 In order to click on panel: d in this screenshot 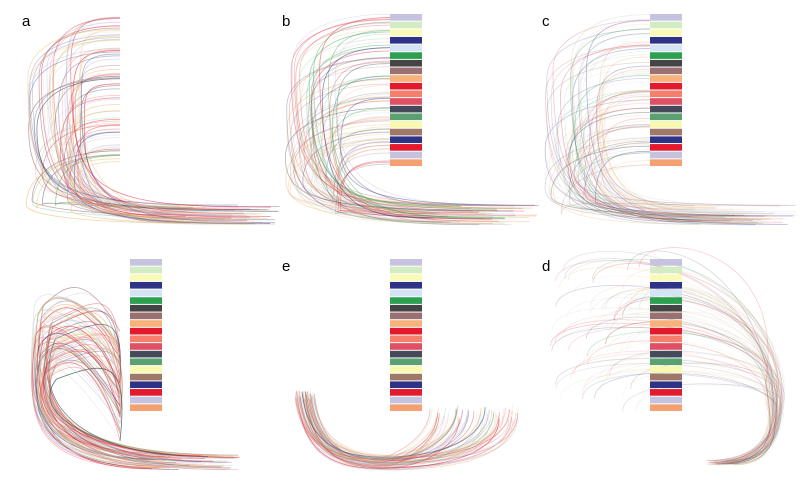, I will do `click(663, 356)`.